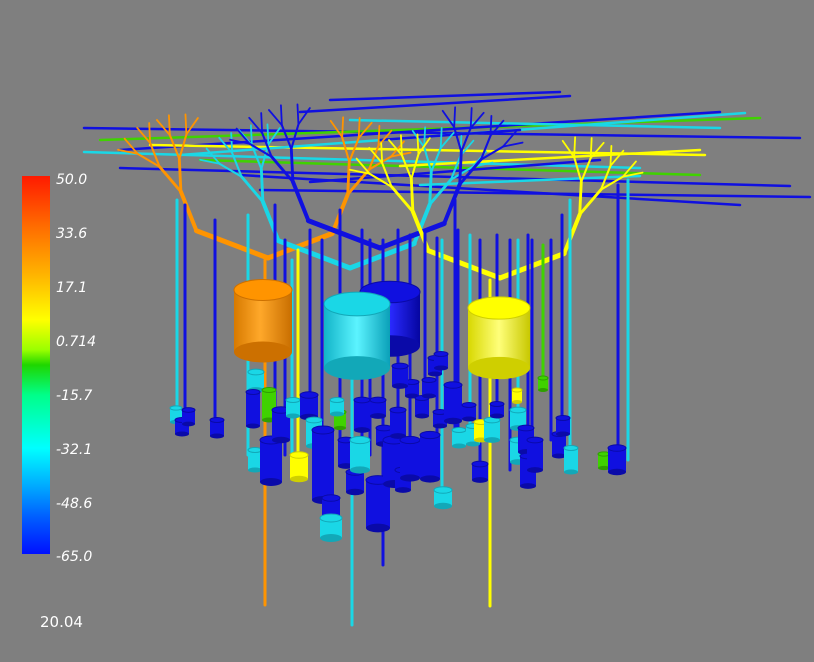 The image size is (814, 662). What do you see at coordinates (499, 338) in the screenshot?
I see `soma-yellow` at bounding box center [499, 338].